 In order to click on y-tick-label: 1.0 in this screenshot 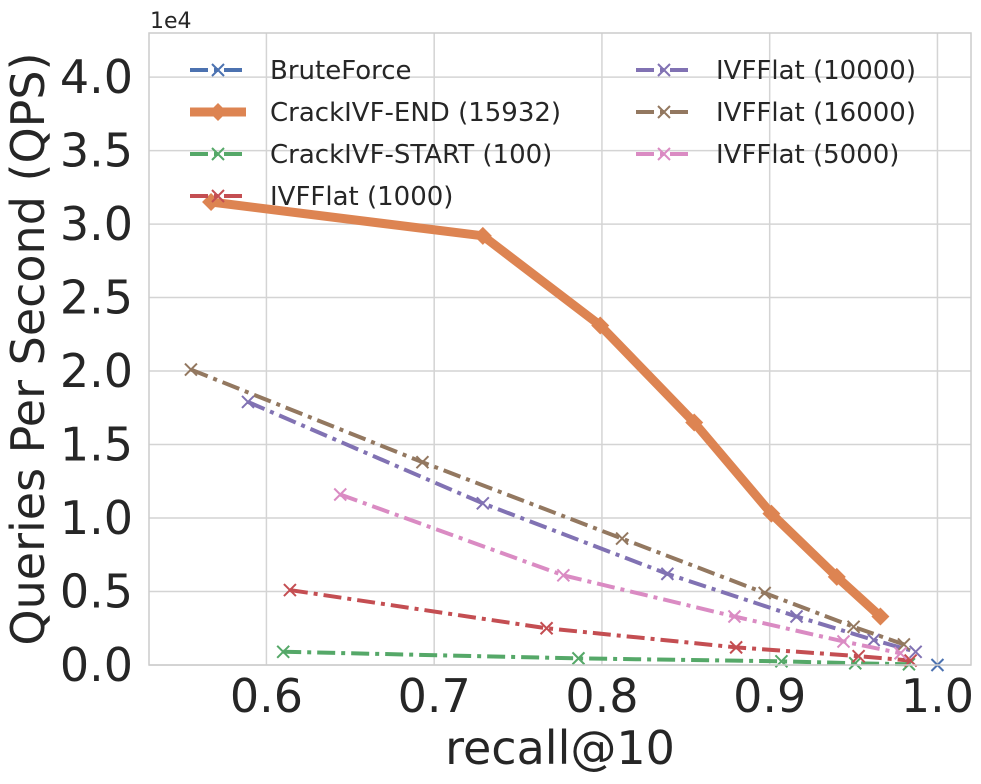, I will do `click(96, 518)`.